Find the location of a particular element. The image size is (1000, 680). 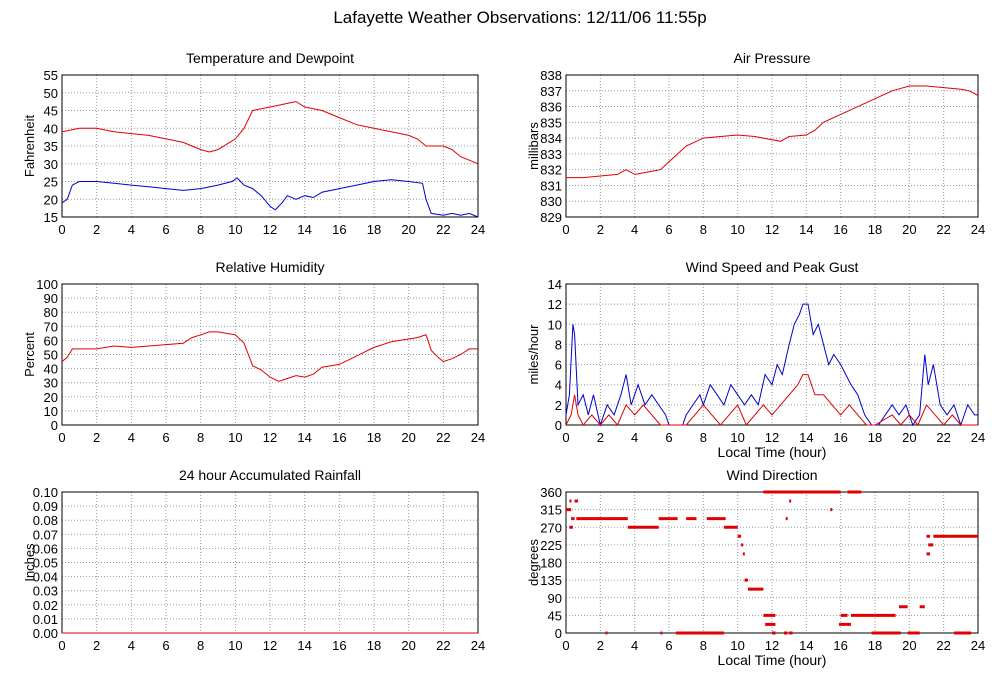

rainfall-xtick-label: 14 is located at coordinates (304, 645).